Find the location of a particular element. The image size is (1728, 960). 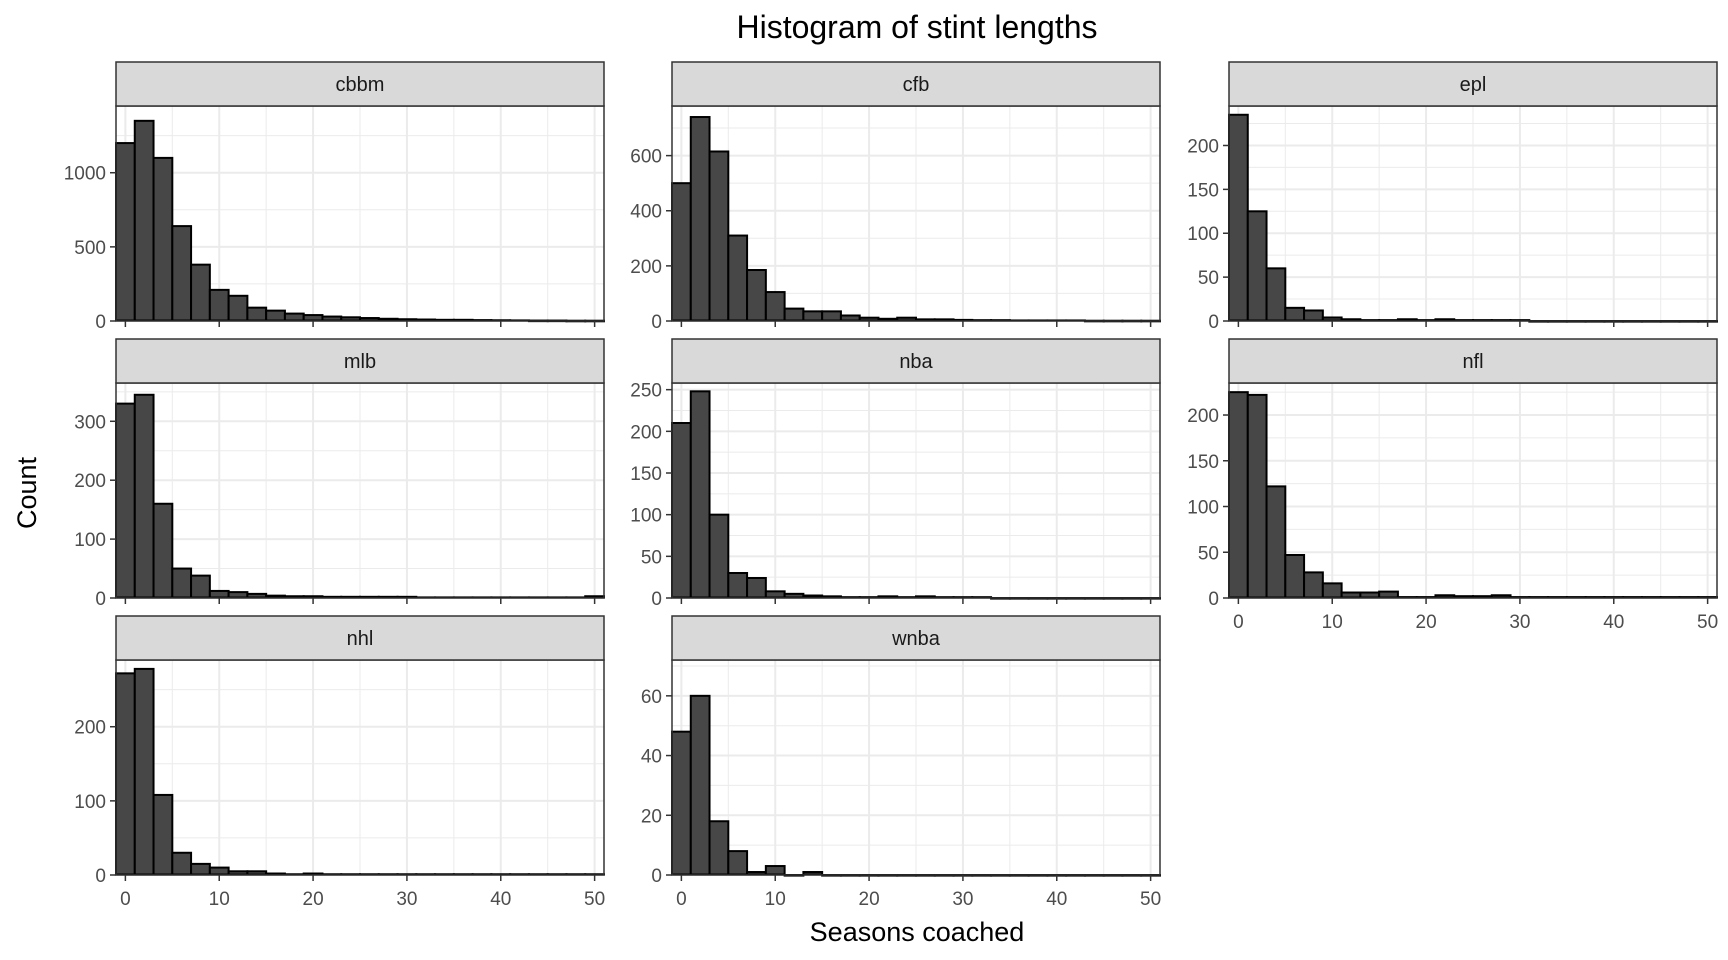

y-tick-label: 50 is located at coordinates (651, 557).